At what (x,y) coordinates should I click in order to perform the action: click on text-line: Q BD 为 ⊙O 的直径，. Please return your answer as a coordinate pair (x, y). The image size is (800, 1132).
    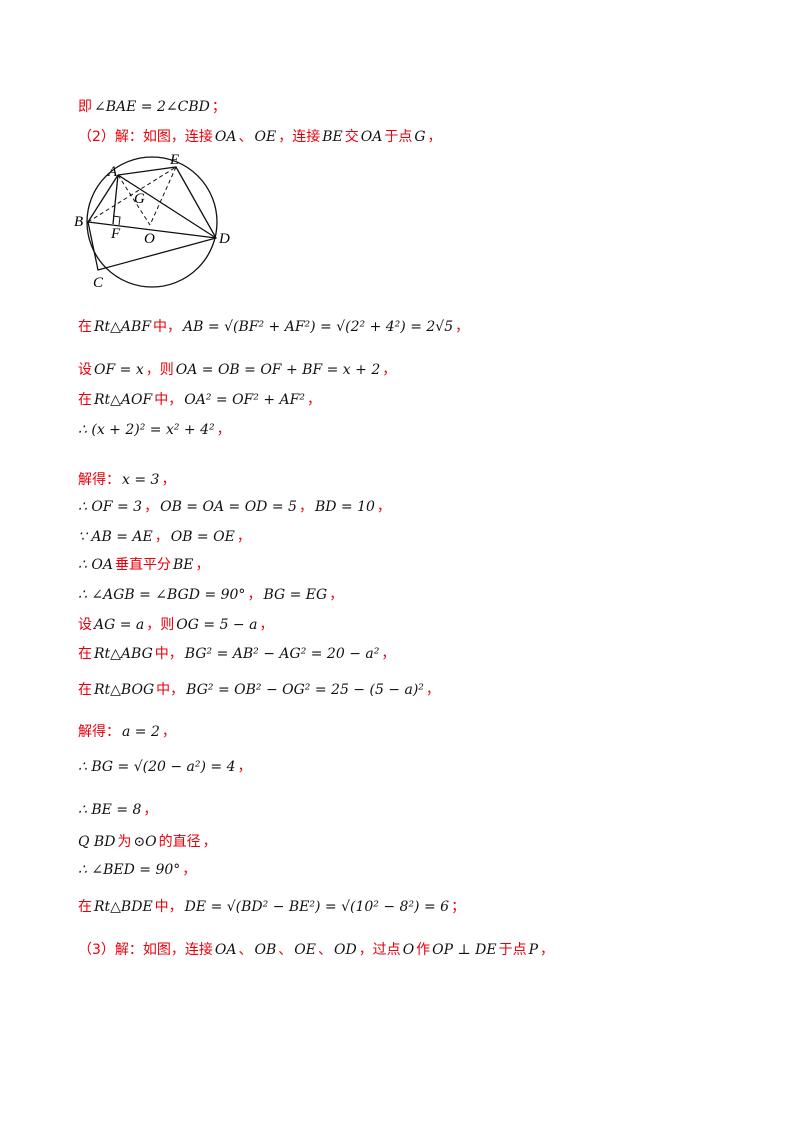
    Looking at the image, I should click on (148, 841).